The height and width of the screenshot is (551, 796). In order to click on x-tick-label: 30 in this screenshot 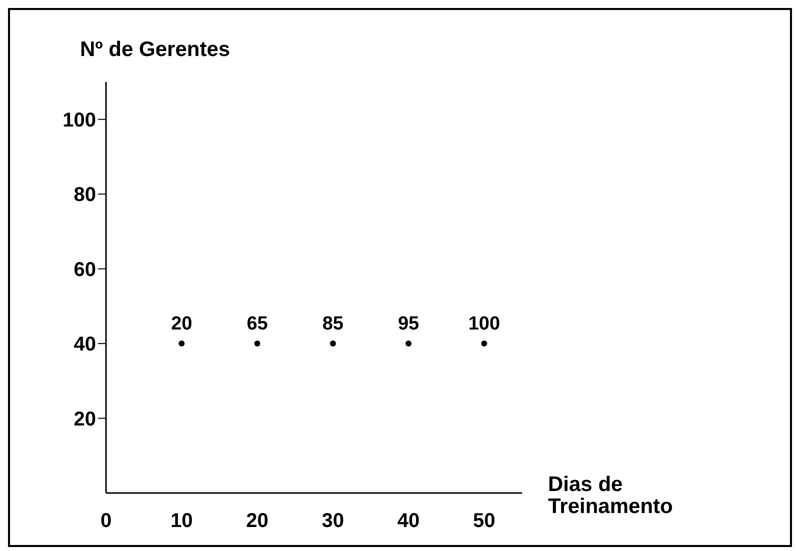, I will do `click(333, 521)`.